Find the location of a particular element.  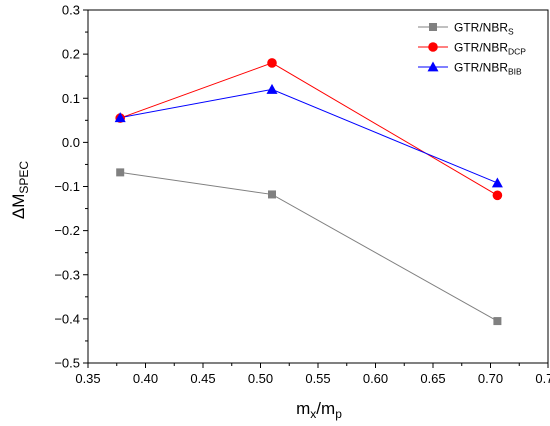

y-tick-label: −0.3 is located at coordinates (67, 274).